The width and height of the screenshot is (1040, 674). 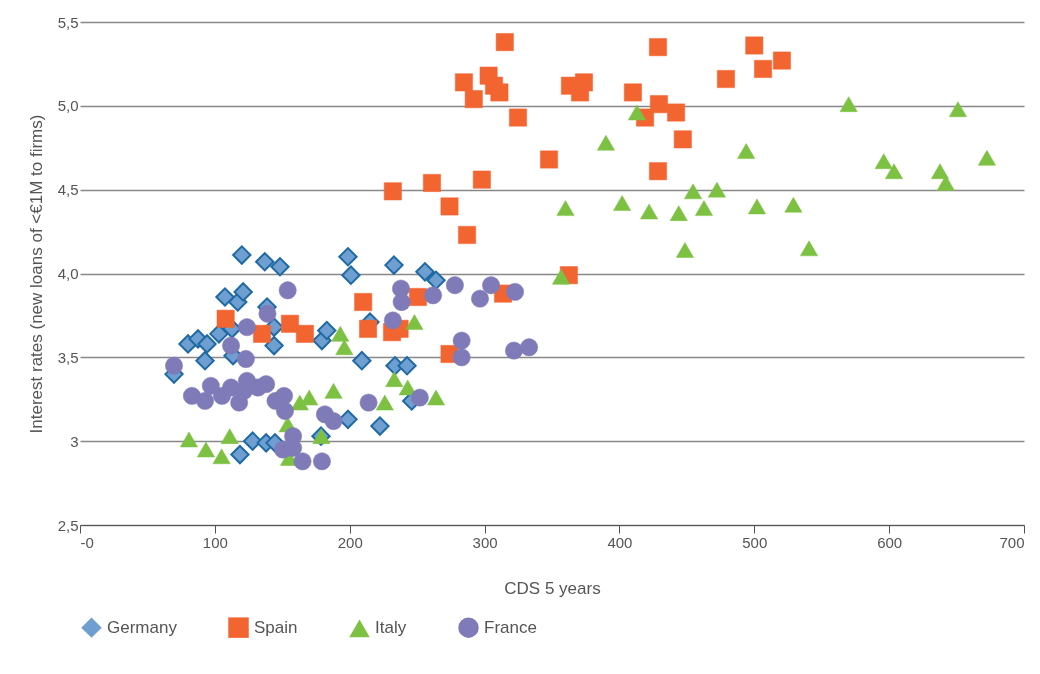 What do you see at coordinates (36, 274) in the screenshot?
I see `y-axis-title: Interest rates (new loans of <€1M to firms)` at bounding box center [36, 274].